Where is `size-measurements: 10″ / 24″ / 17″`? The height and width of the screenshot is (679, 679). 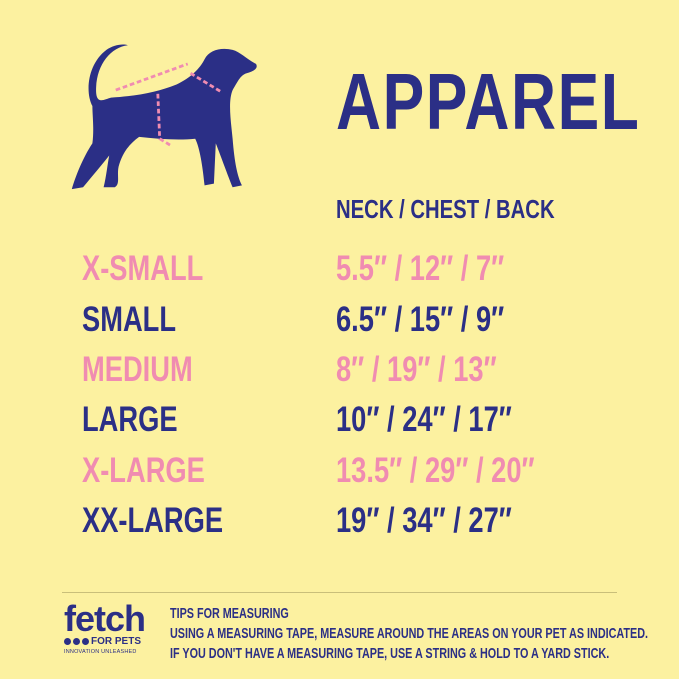 size-measurements: 10″ / 24″ / 17″ is located at coordinates (424, 419).